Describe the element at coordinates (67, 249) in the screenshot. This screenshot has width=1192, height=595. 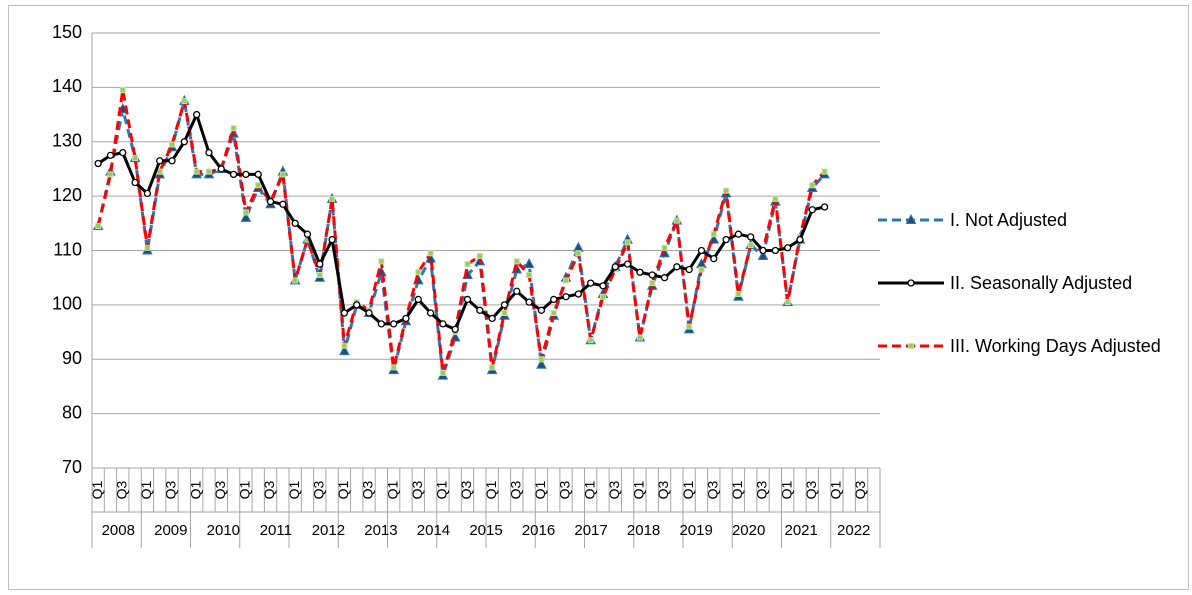
I see `y-tick-label: 110` at that location.